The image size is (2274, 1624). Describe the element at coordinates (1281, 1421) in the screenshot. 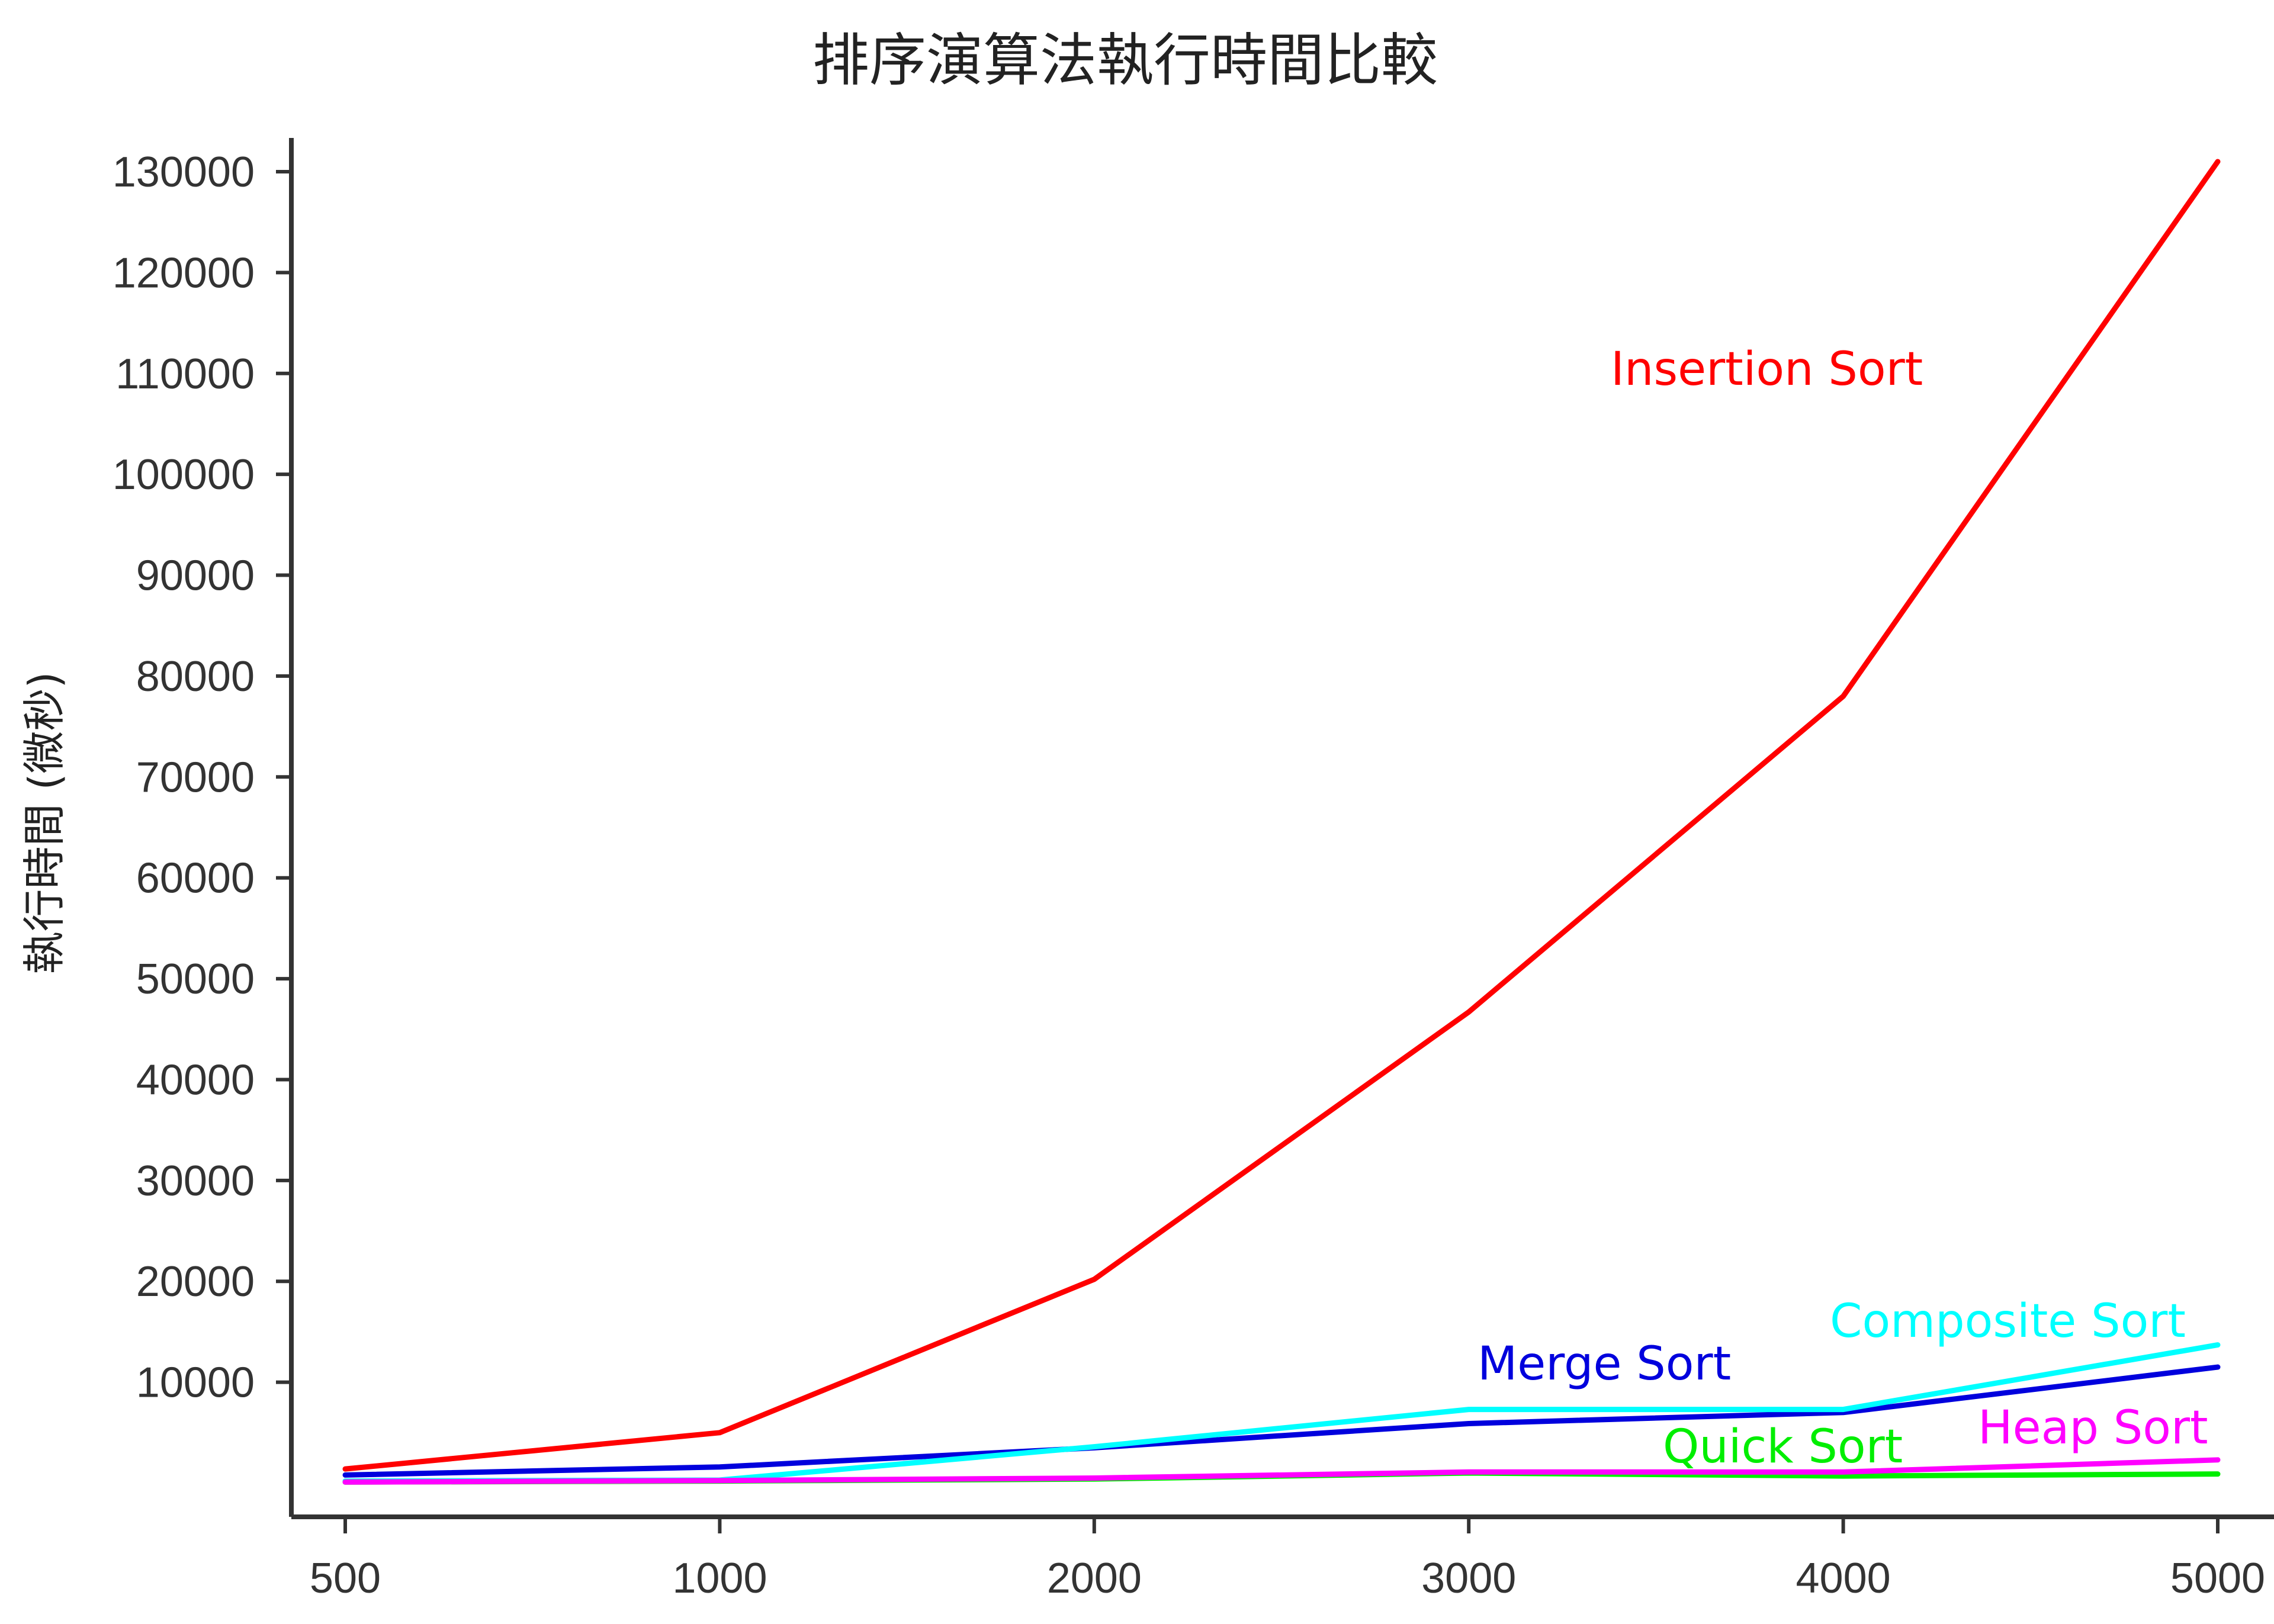

I see `series-line-merge-sort` at that location.